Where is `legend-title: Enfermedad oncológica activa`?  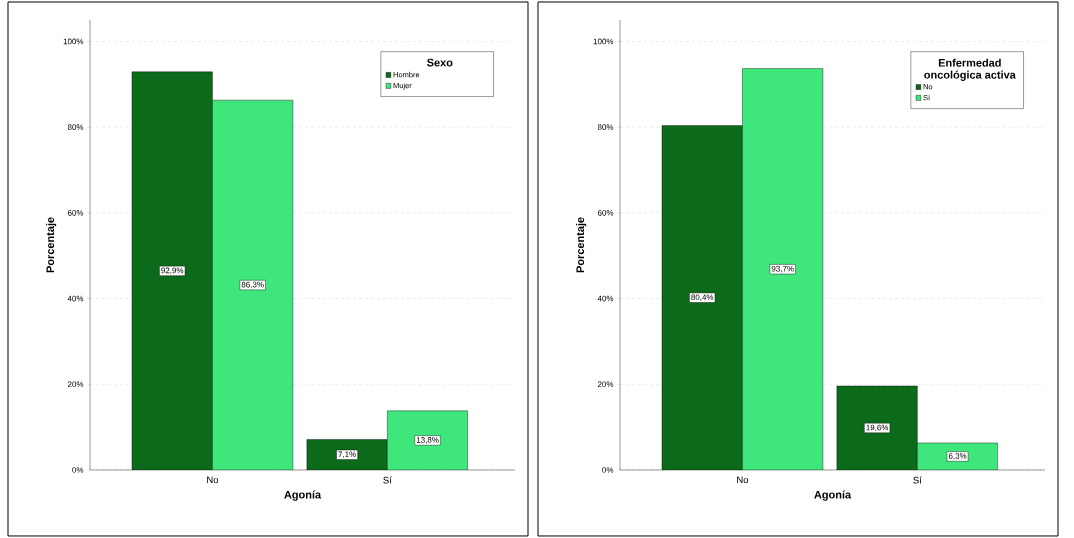 legend-title: Enfermedad oncológica activa is located at coordinates (970, 69).